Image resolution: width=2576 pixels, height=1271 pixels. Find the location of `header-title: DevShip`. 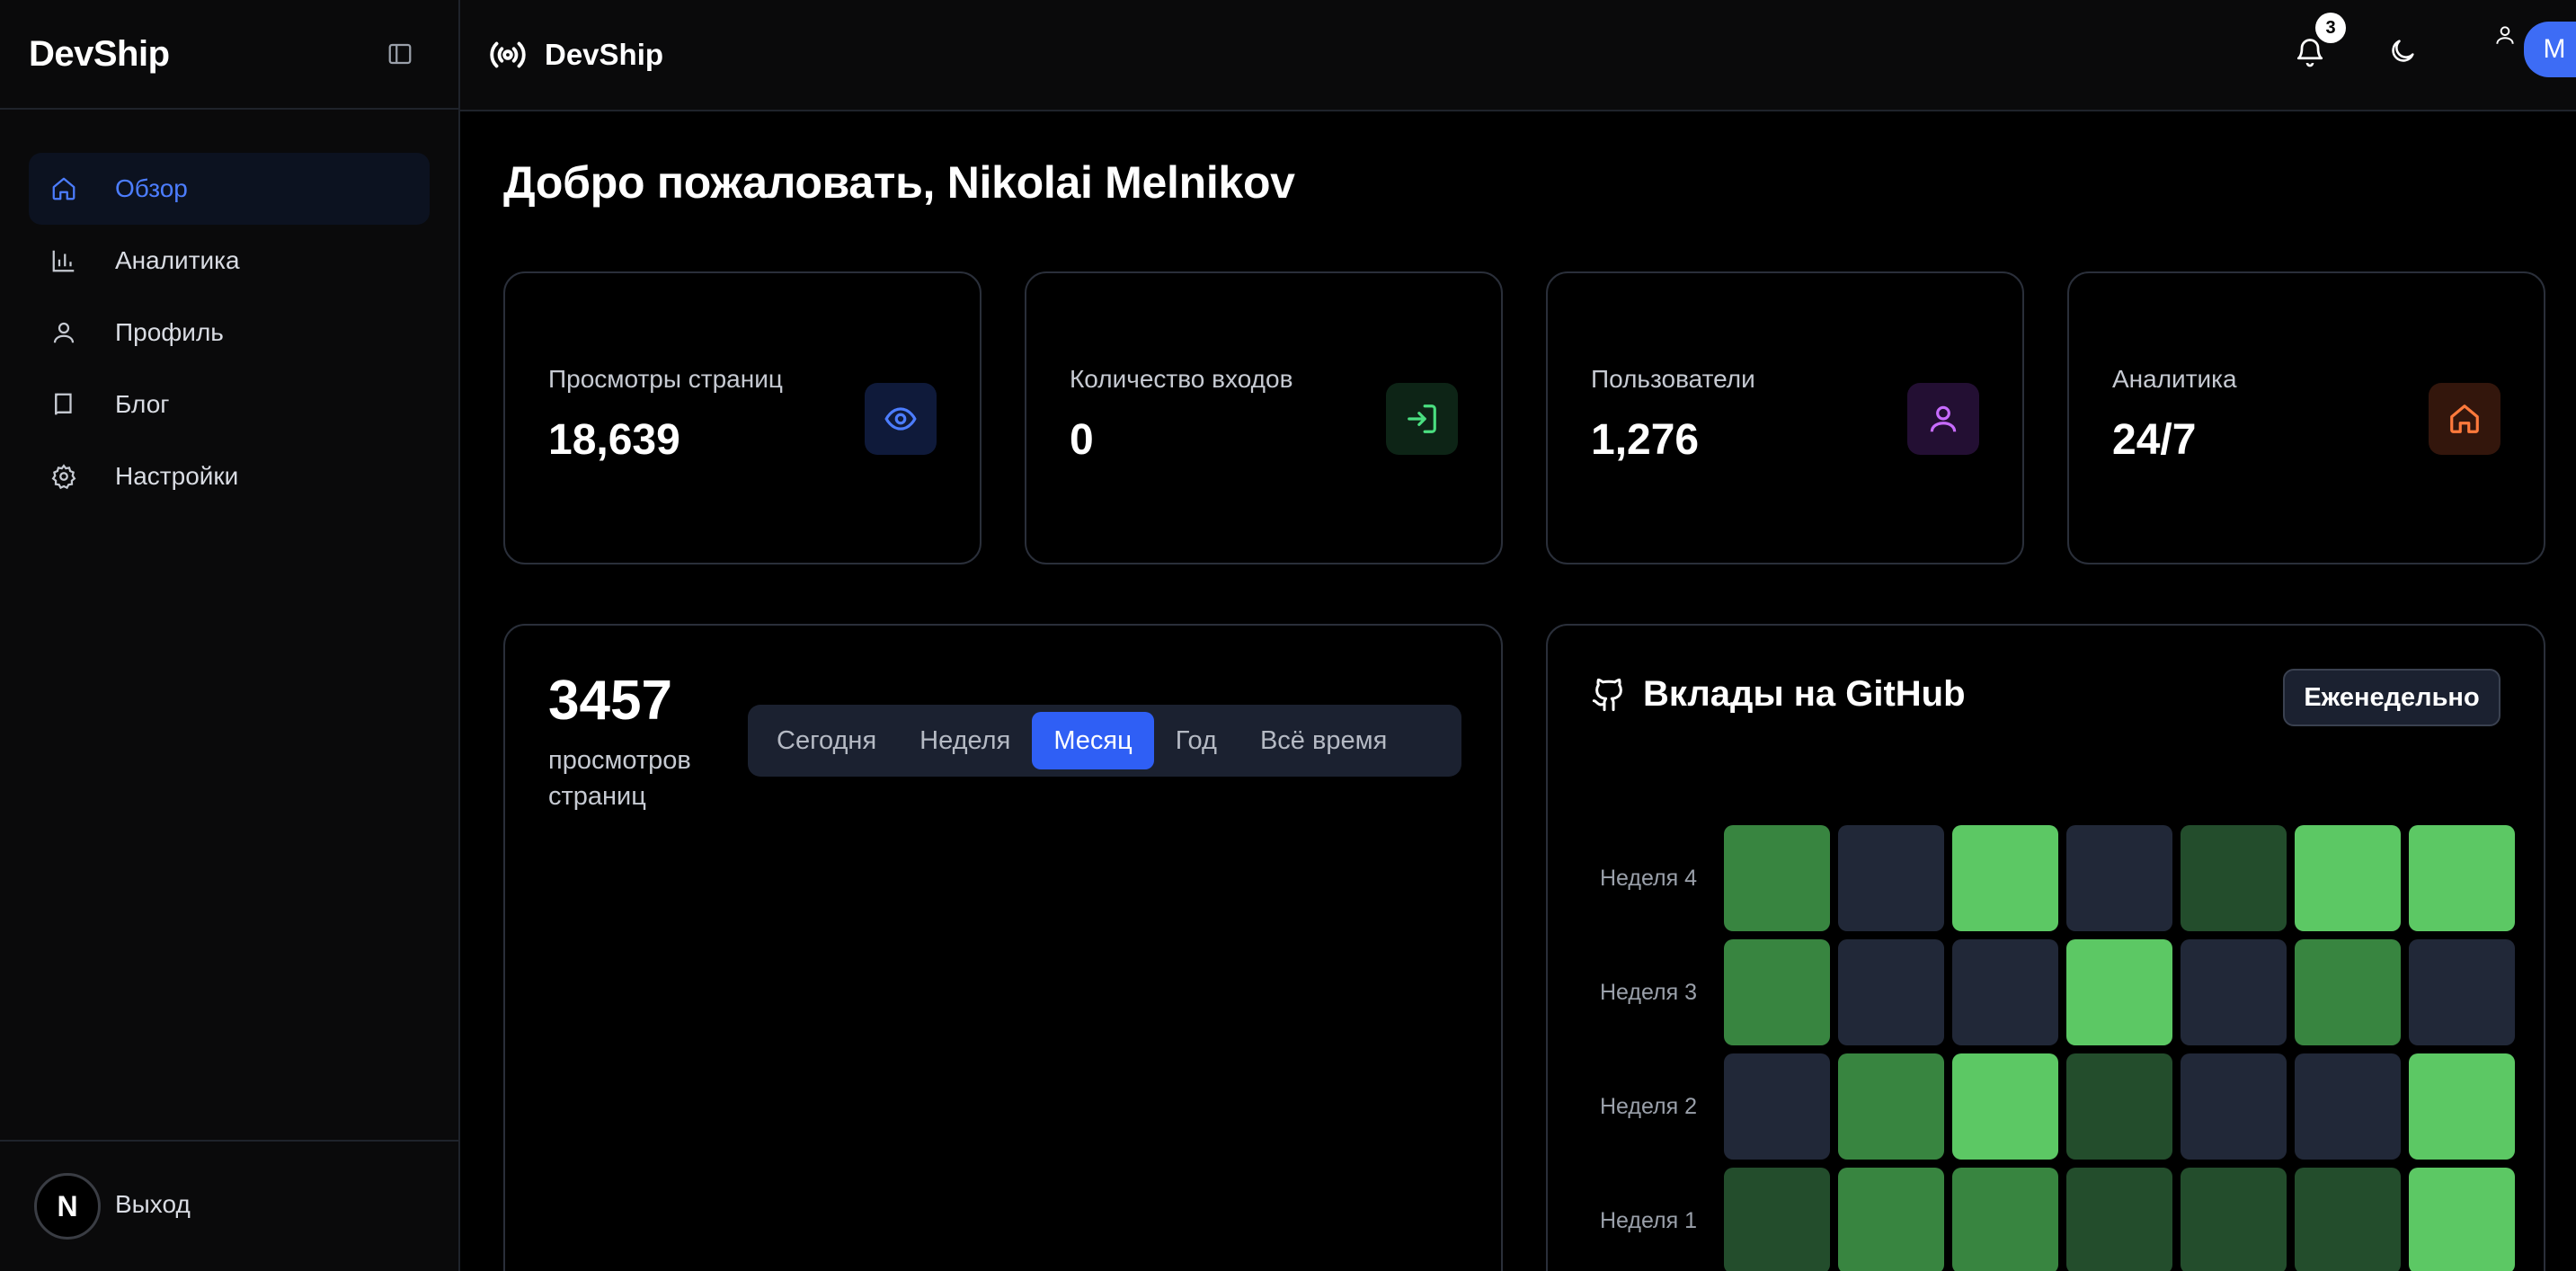

header-title: DevShip is located at coordinates (604, 54).